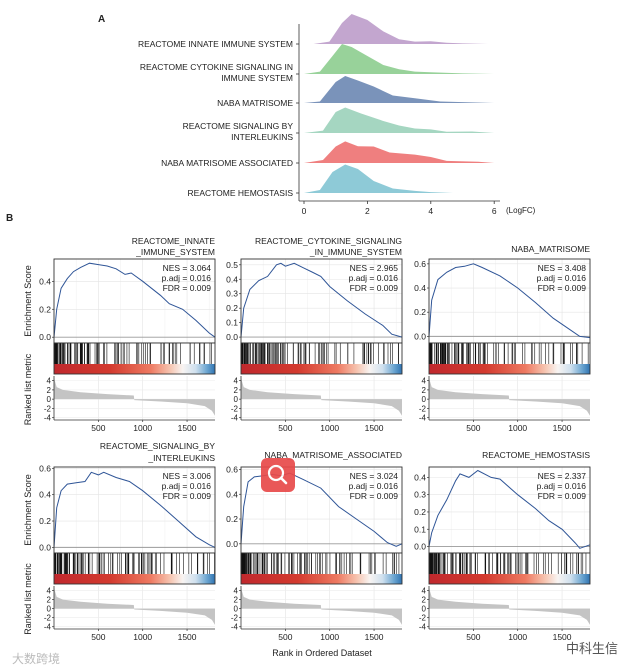 The image size is (631, 669). I want to click on es-y-tick-label: 0.6, so click(420, 264).